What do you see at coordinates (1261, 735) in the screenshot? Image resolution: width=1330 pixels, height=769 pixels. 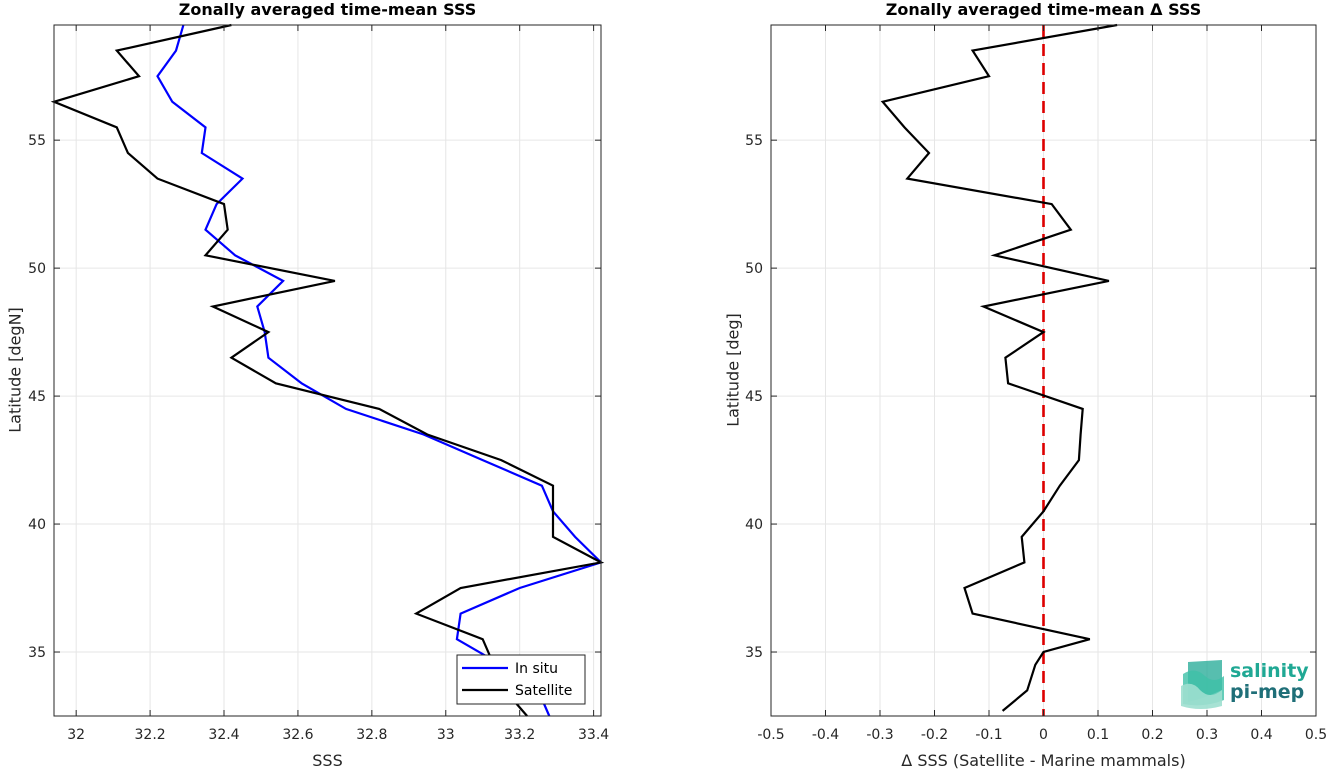 I see `x-tick-label: 0.4` at bounding box center [1261, 735].